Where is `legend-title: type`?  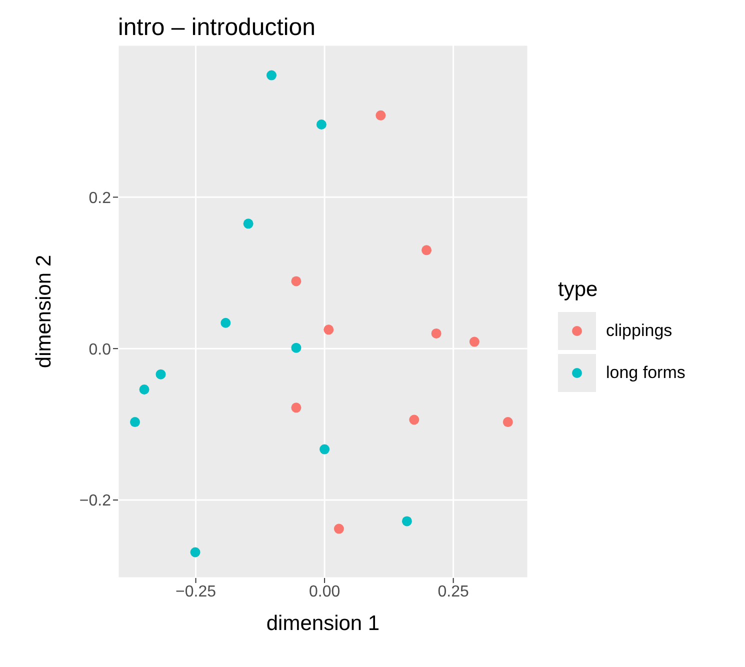 legend-title: type is located at coordinates (578, 290).